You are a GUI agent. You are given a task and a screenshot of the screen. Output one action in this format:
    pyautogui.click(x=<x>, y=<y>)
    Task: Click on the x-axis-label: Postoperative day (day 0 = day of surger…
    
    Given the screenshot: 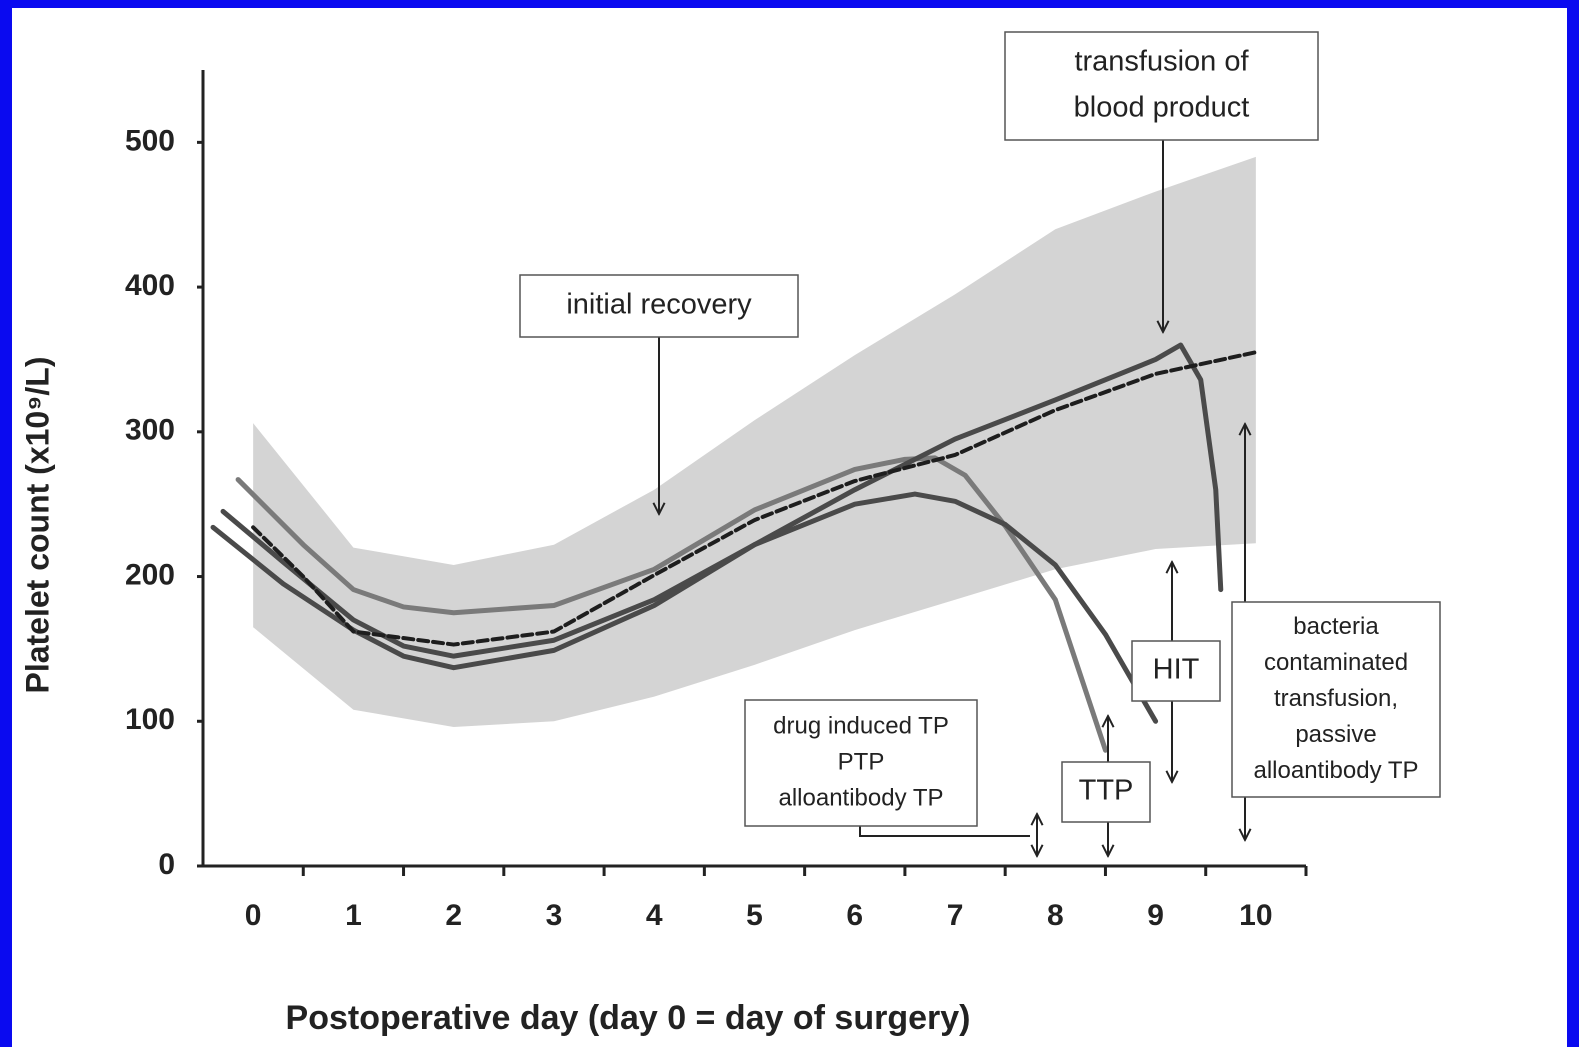 What is the action you would take?
    pyautogui.click(x=628, y=1018)
    